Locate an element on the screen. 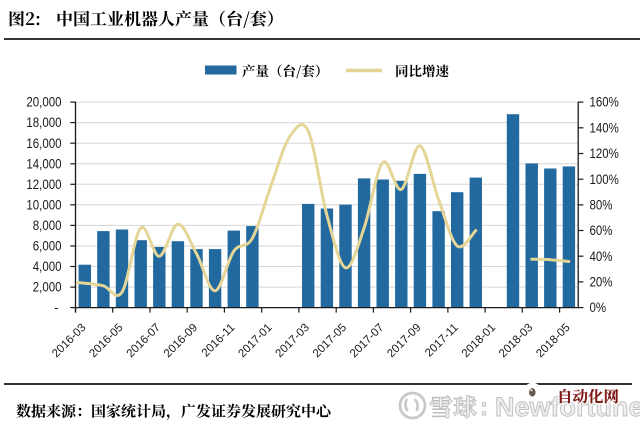  svg-text: 18,000 is located at coordinates (43, 122).